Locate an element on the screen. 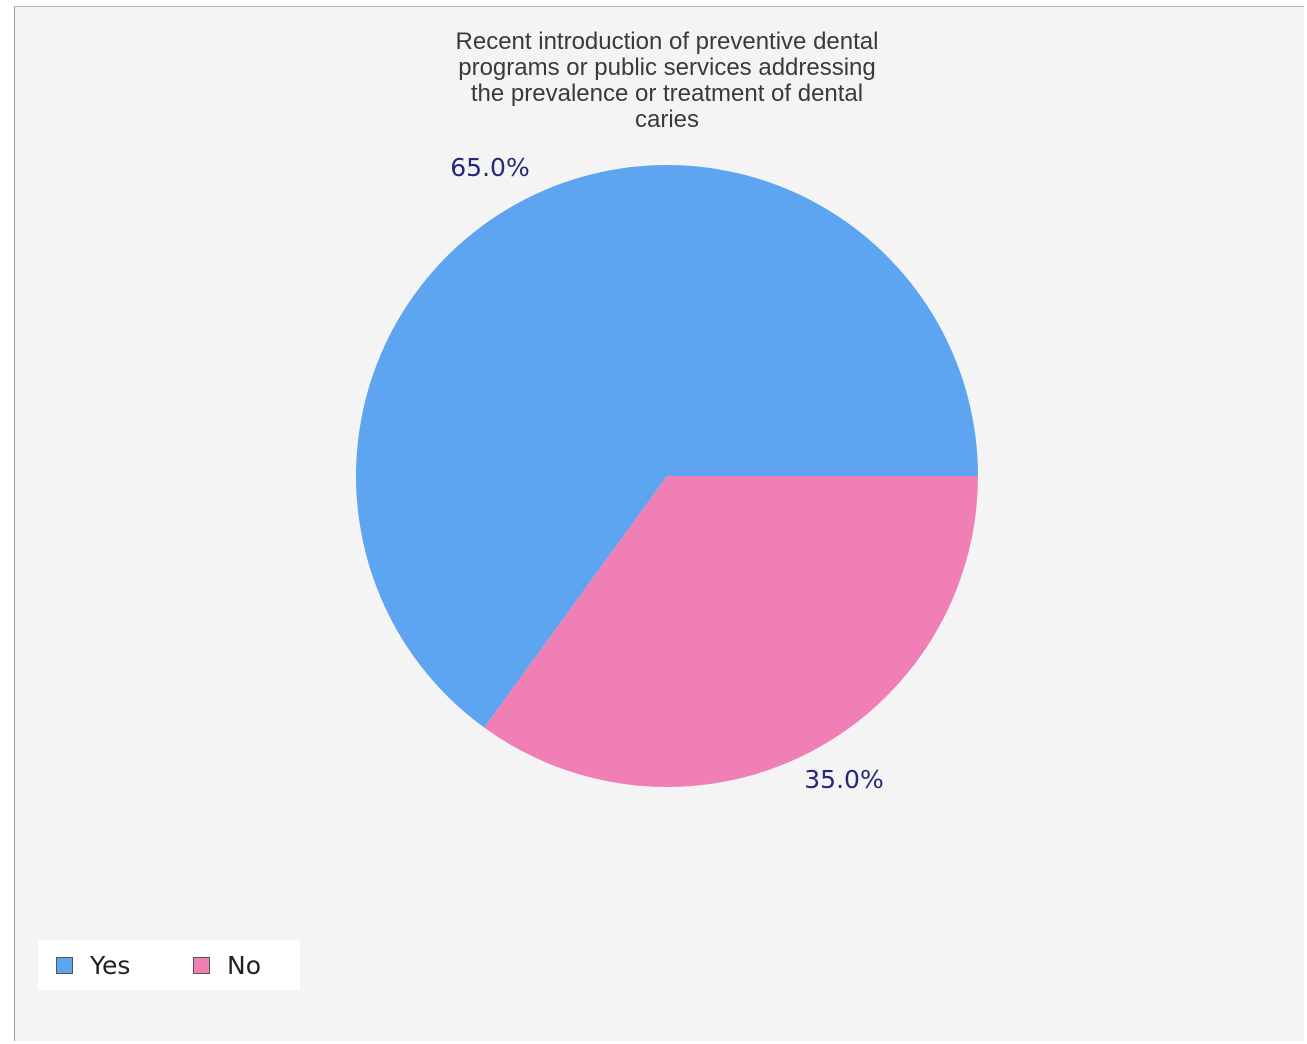 The width and height of the screenshot is (1307, 1044). chart-legend: Yes No is located at coordinates (169, 965).